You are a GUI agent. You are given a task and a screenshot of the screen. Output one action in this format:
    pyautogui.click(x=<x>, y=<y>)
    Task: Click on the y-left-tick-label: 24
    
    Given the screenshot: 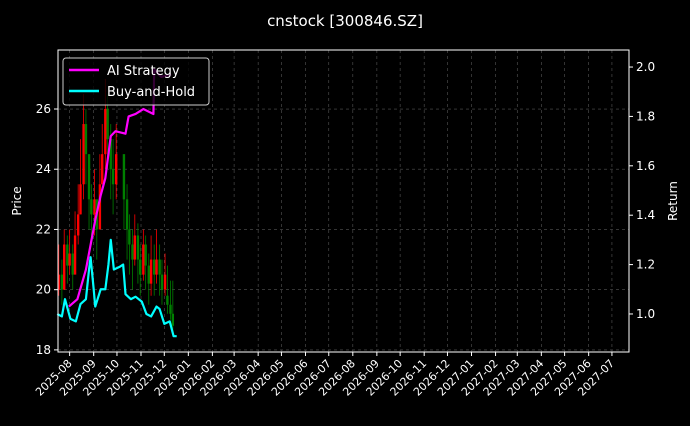 What is the action you would take?
    pyautogui.click(x=43, y=169)
    